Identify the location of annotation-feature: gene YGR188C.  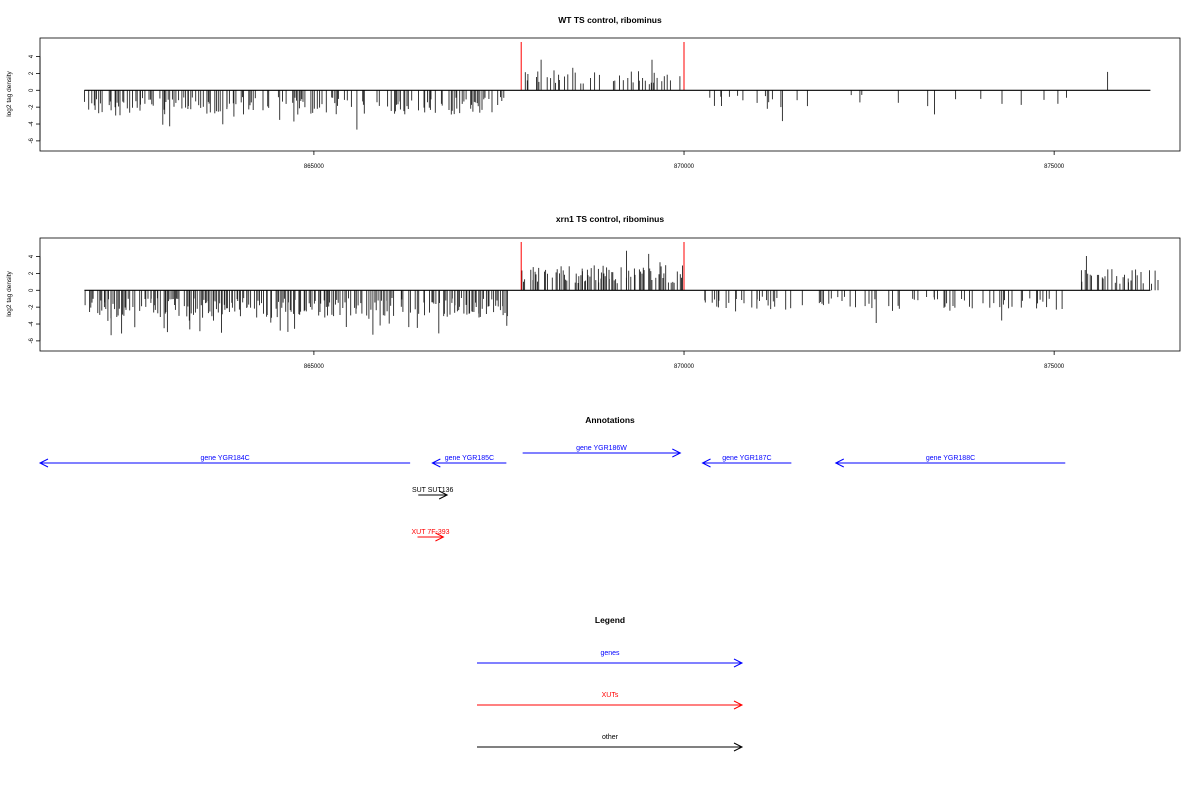
(950, 461).